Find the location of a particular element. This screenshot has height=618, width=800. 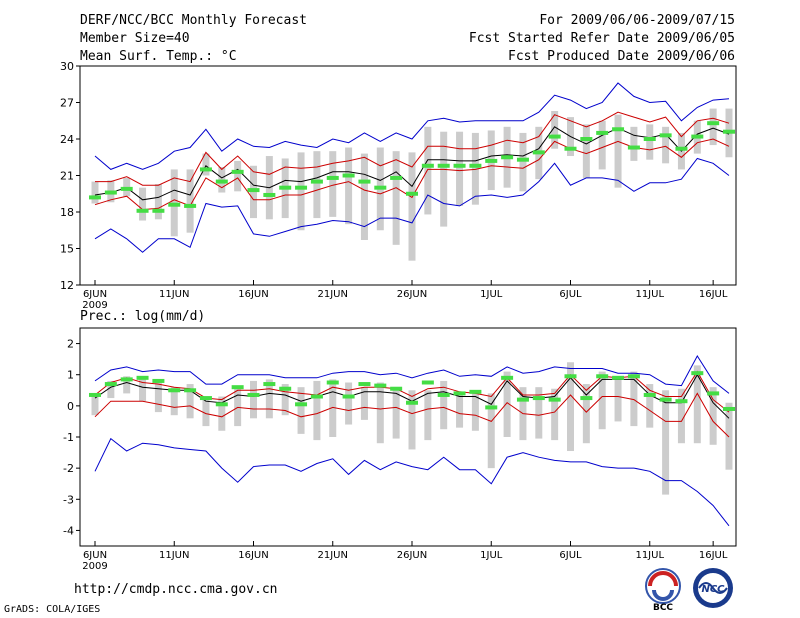

bcc-logo: BCC is located at coordinates (663, 590).